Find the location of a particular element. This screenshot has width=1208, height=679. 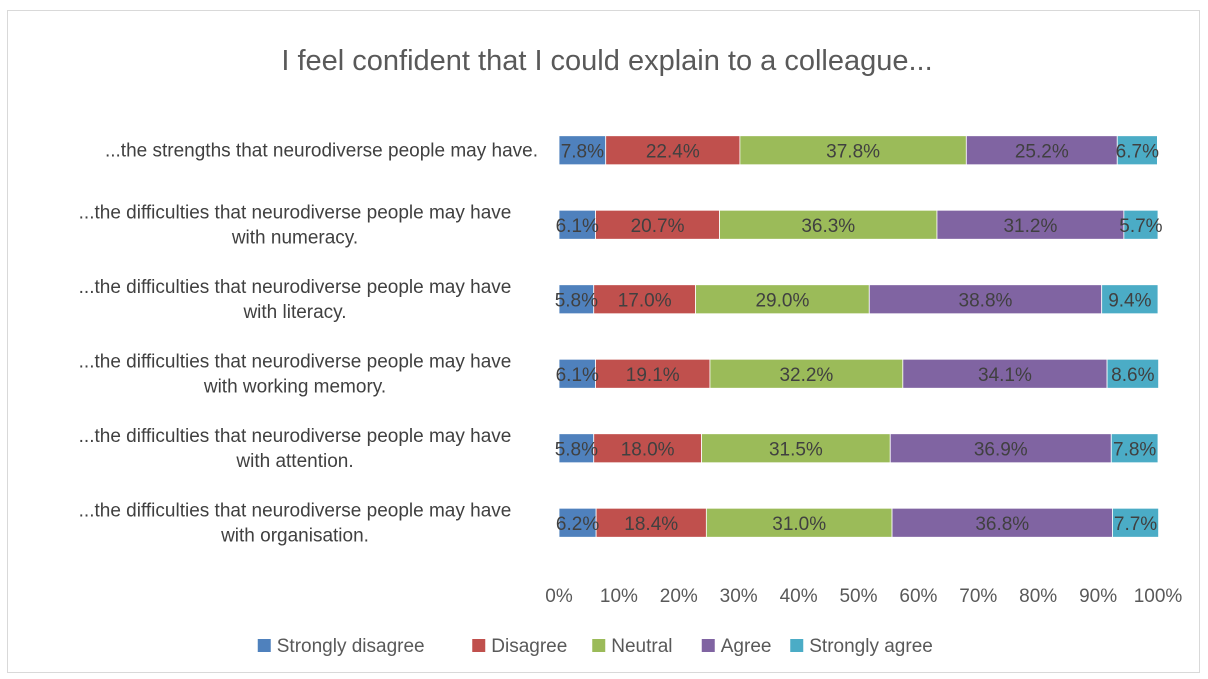

legend-label: Agree is located at coordinates (746, 646).